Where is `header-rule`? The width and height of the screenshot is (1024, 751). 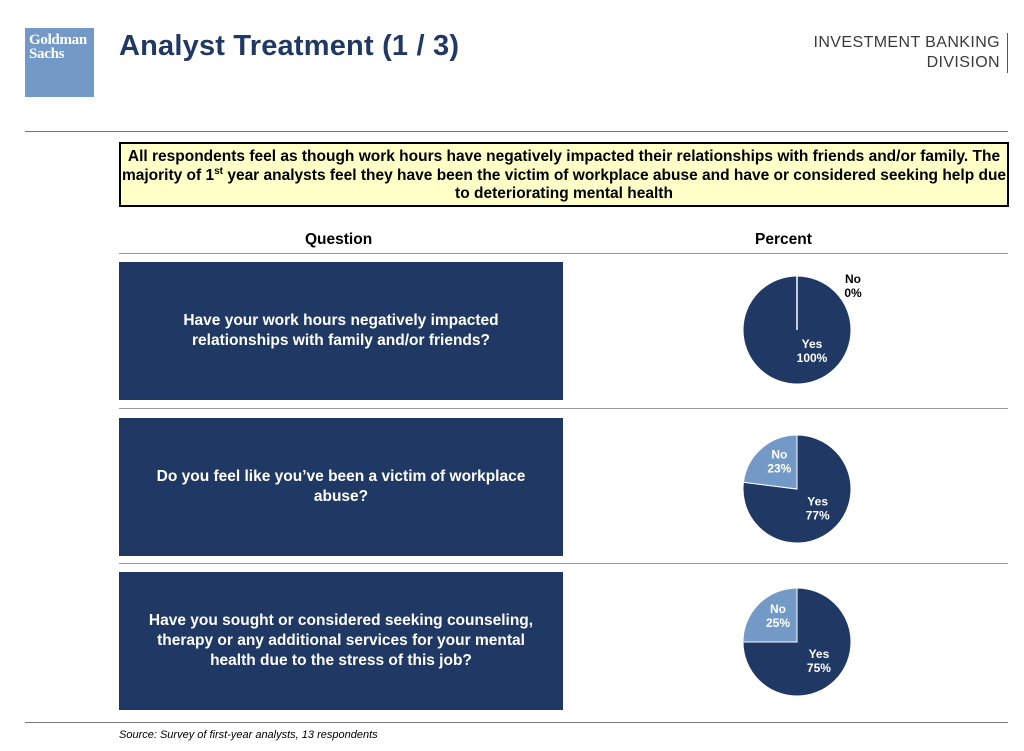 header-rule is located at coordinates (516, 131).